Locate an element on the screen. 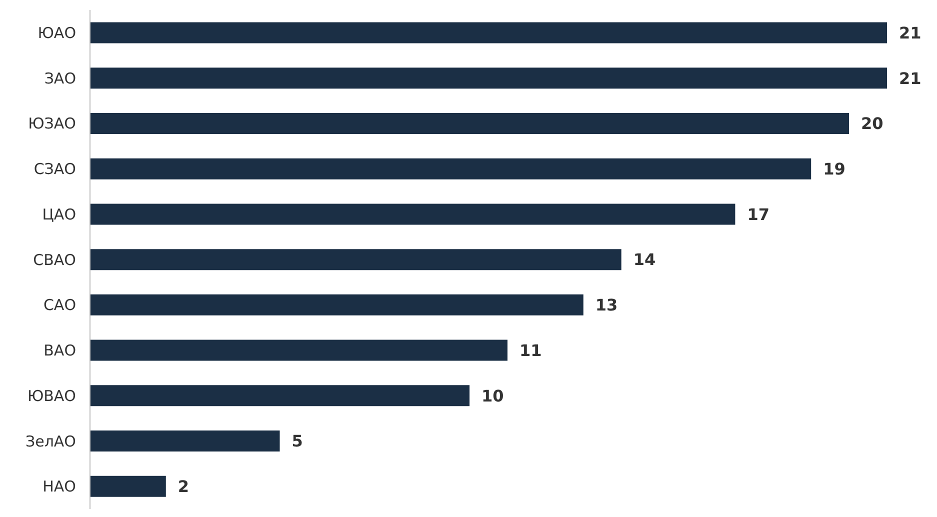 Image resolution: width=937 pixels, height=517 pixels. y-tick-label: ЦАО is located at coordinates (59, 214).